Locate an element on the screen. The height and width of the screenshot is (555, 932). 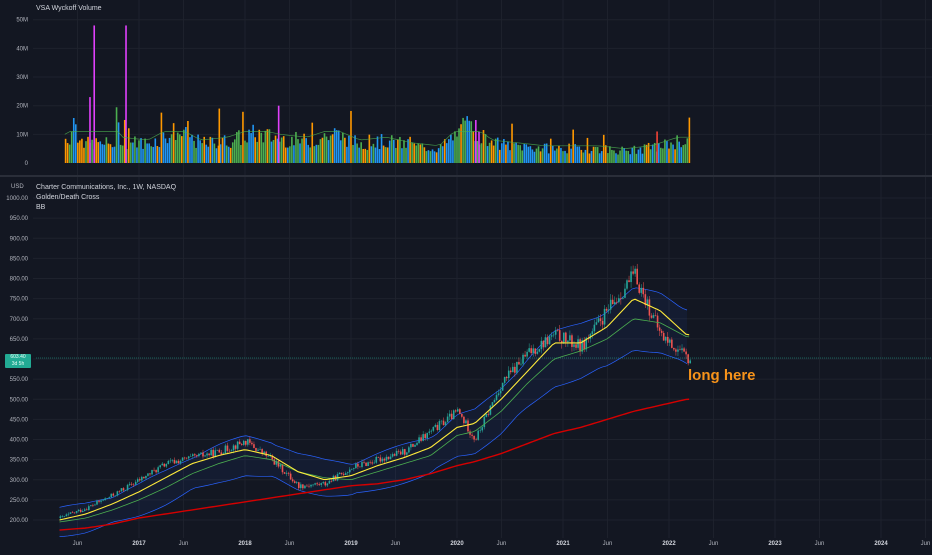
golden-death-cross-label: Golden/Death Cross is located at coordinates (68, 197).